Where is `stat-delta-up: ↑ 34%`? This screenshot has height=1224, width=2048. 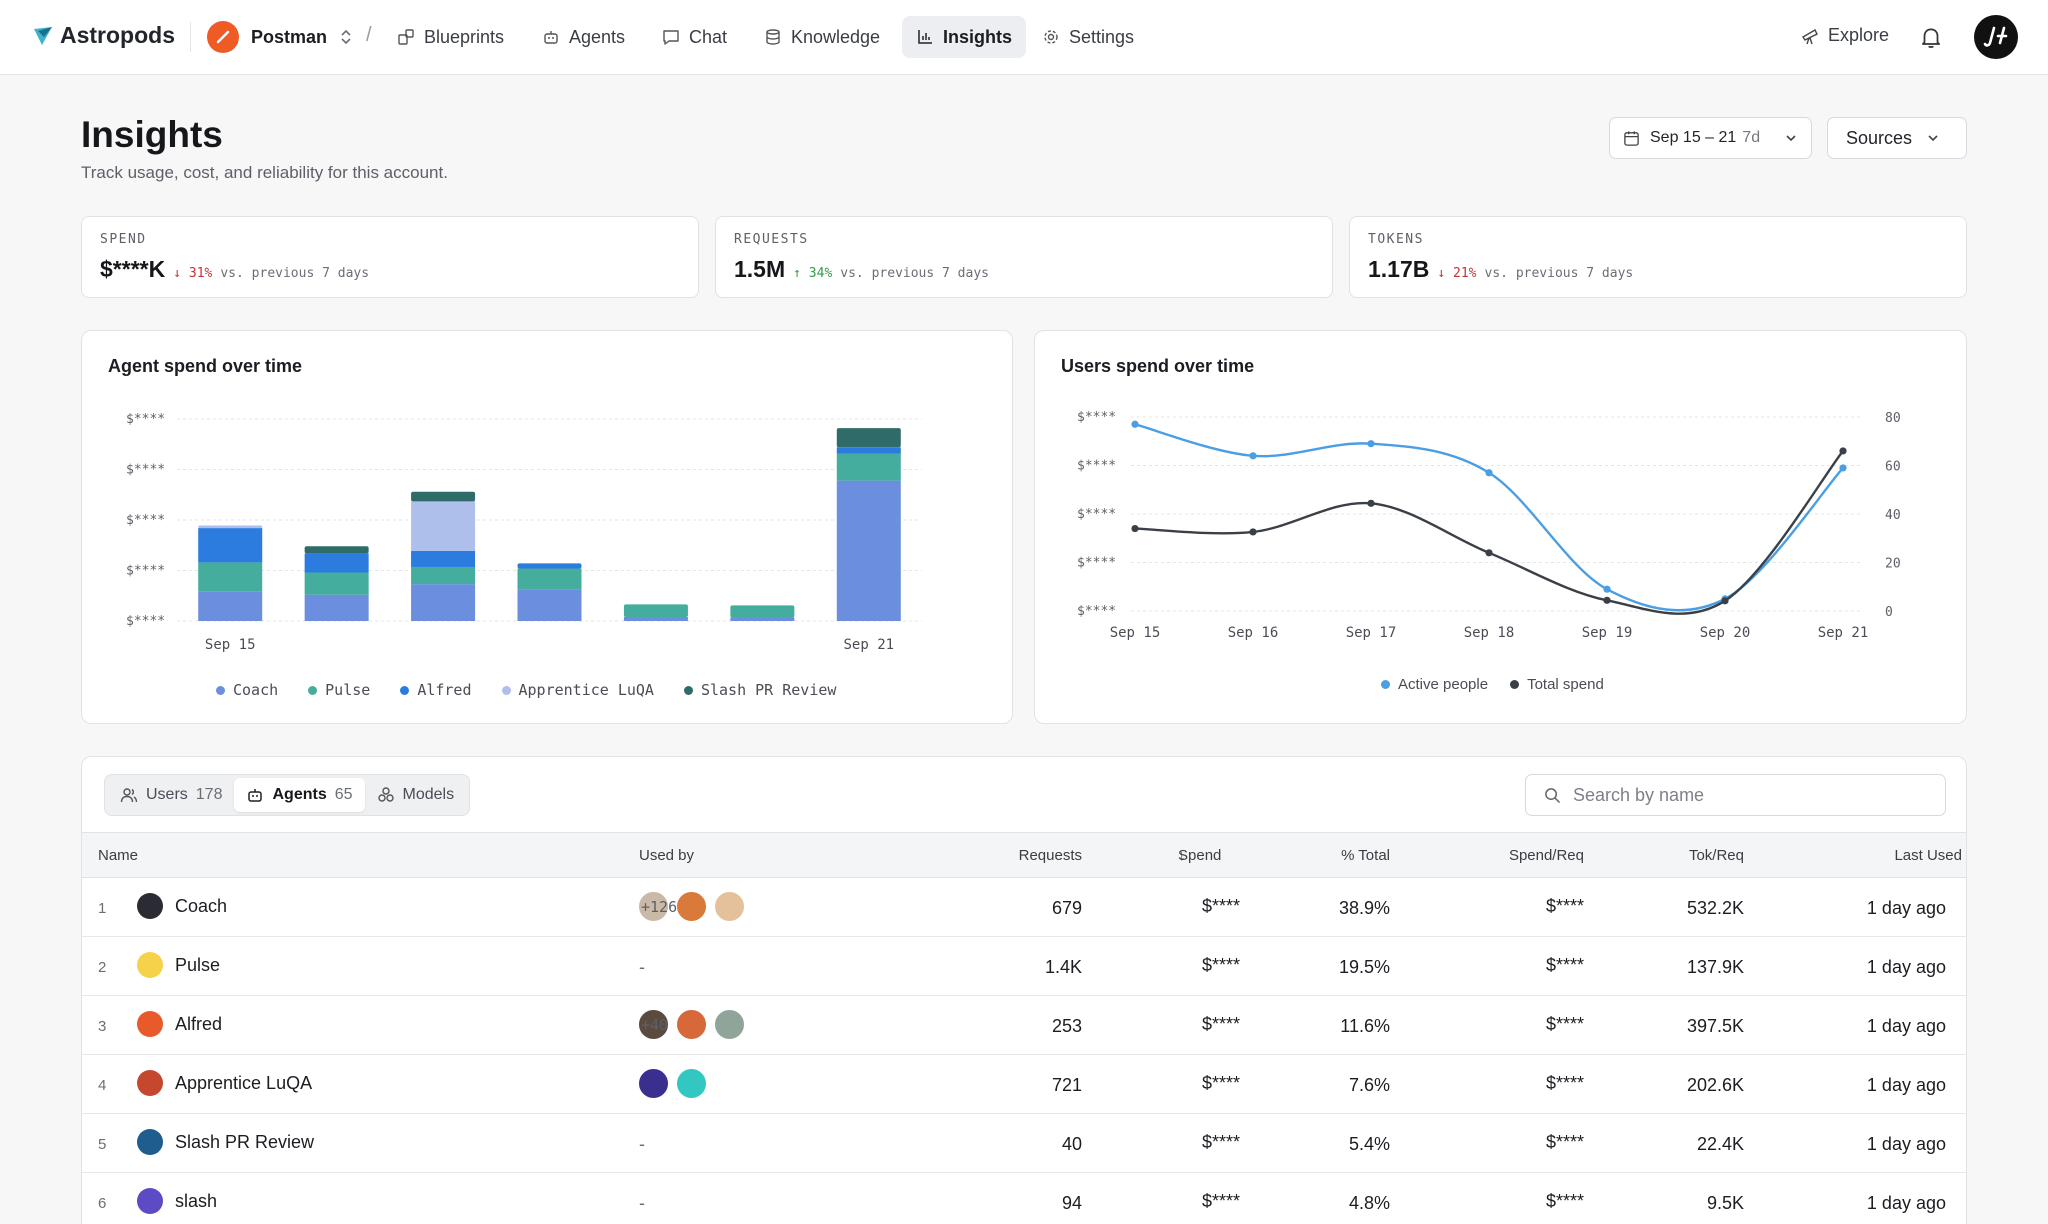
stat-delta-up: ↑ 34% is located at coordinates (812, 273).